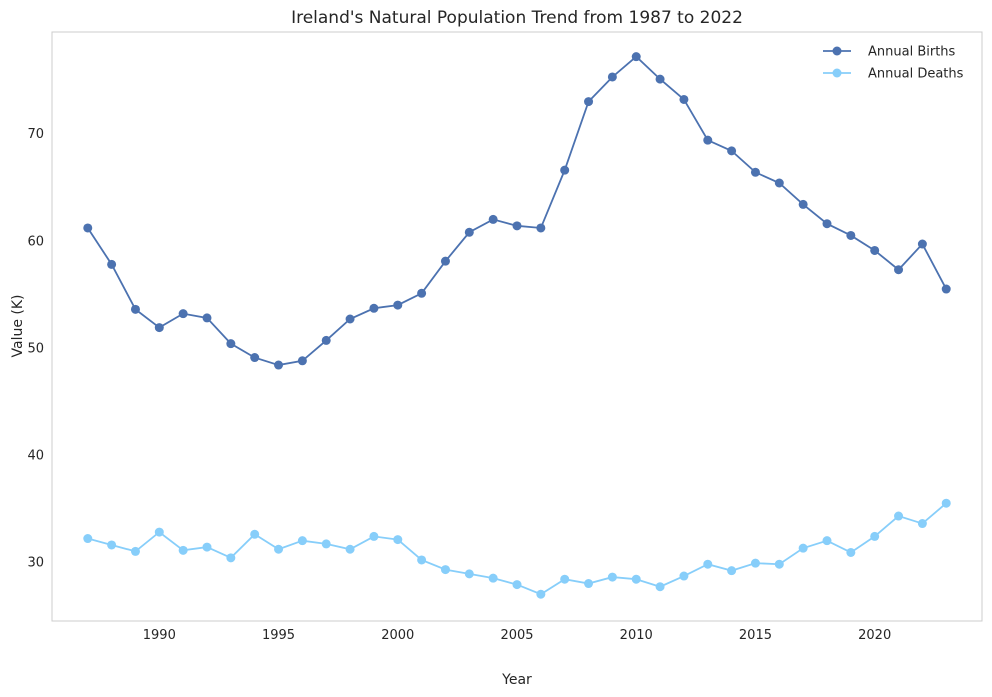 This screenshot has height=697, width=992. I want to click on y-tick-label: 40, so click(35, 456).